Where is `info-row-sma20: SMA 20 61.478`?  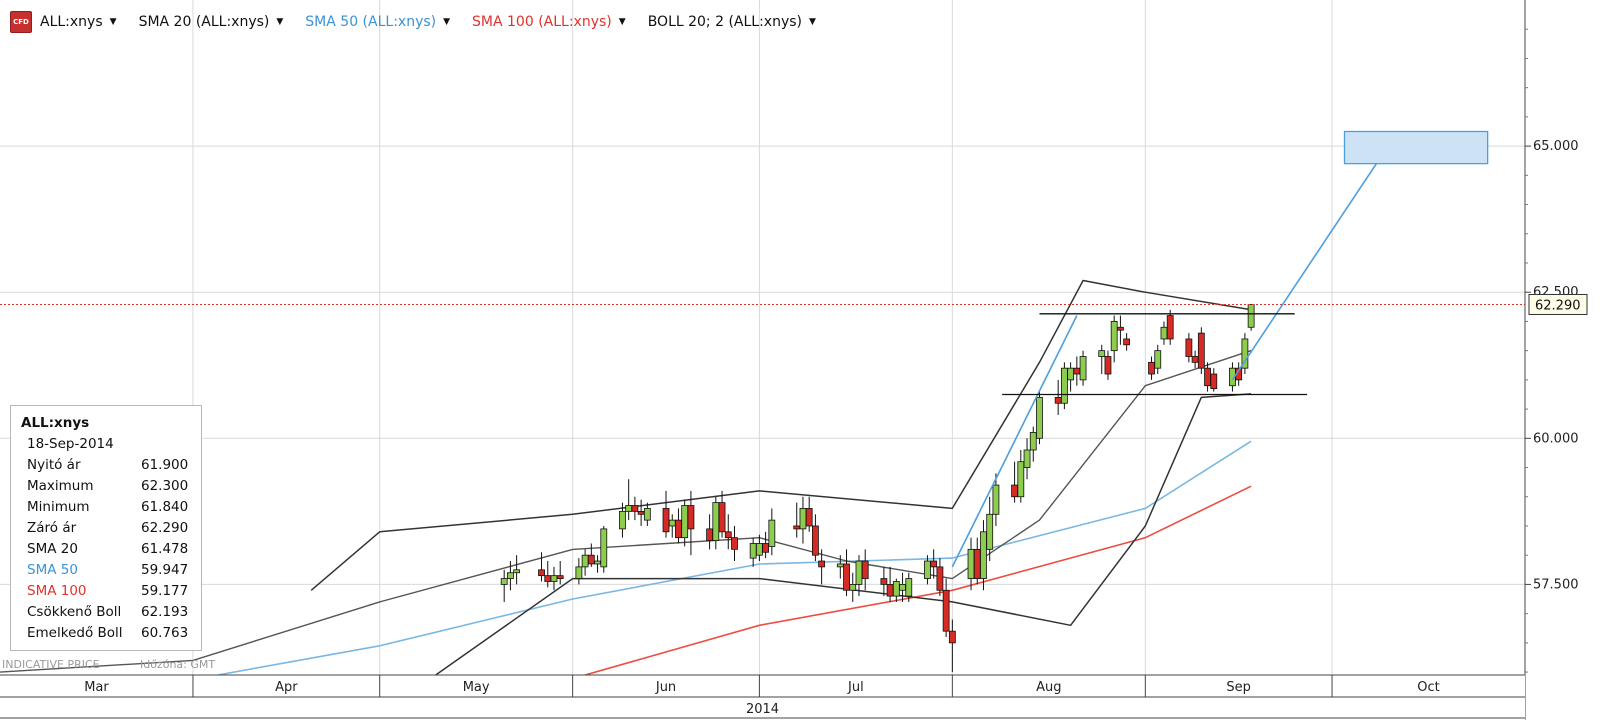 info-row-sma20: SMA 20 61.478 is located at coordinates (111, 549).